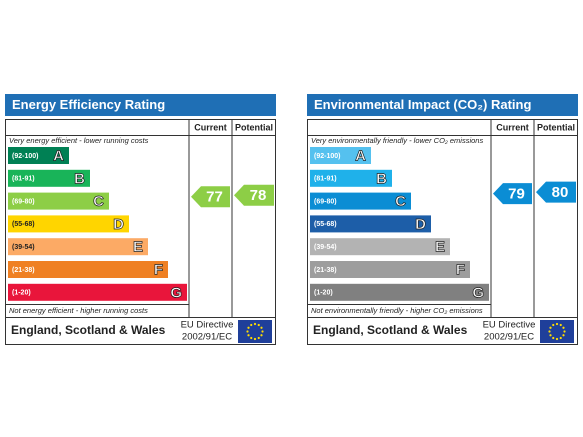  What do you see at coordinates (88, 104) in the screenshot?
I see `panel-title: Energy Efficiency Rating` at bounding box center [88, 104].